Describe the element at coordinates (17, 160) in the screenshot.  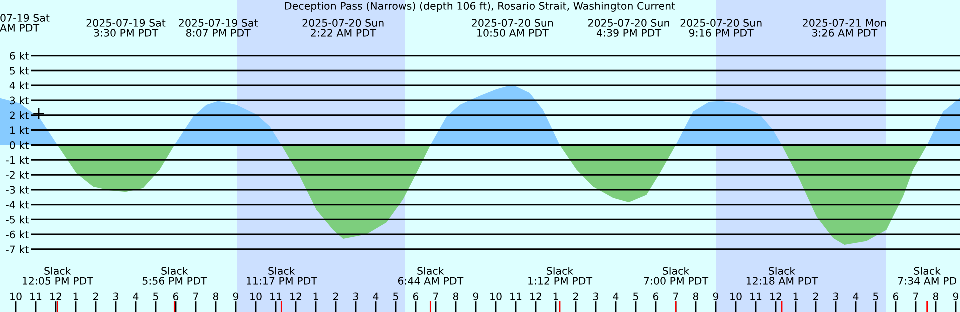
I see `y-tick-label: -1 kt` at that location.